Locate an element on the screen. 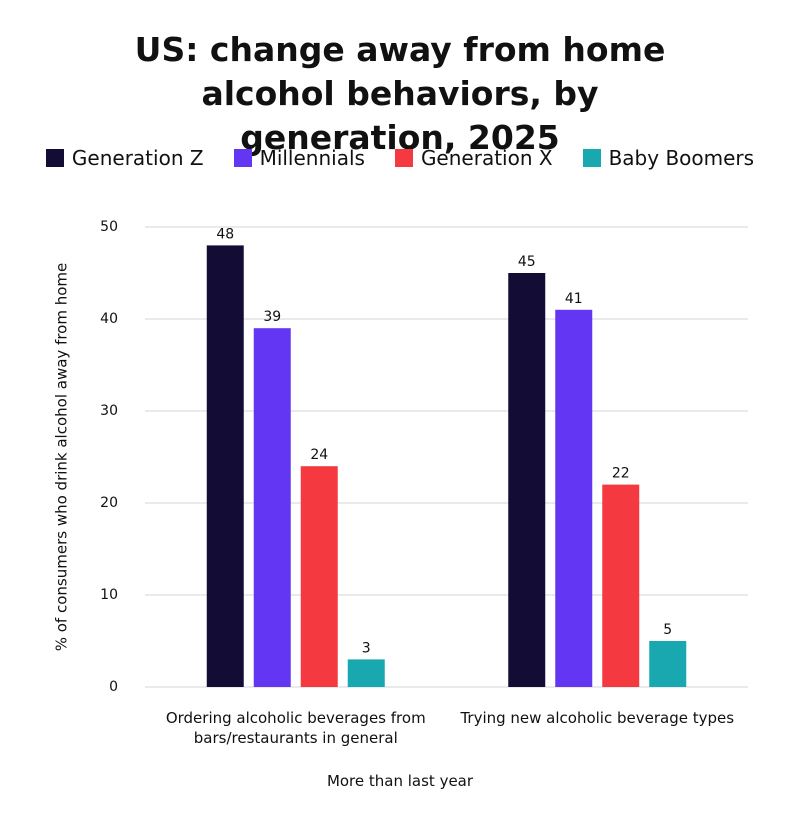  legend-label: Baby Boomers is located at coordinates (681, 158).